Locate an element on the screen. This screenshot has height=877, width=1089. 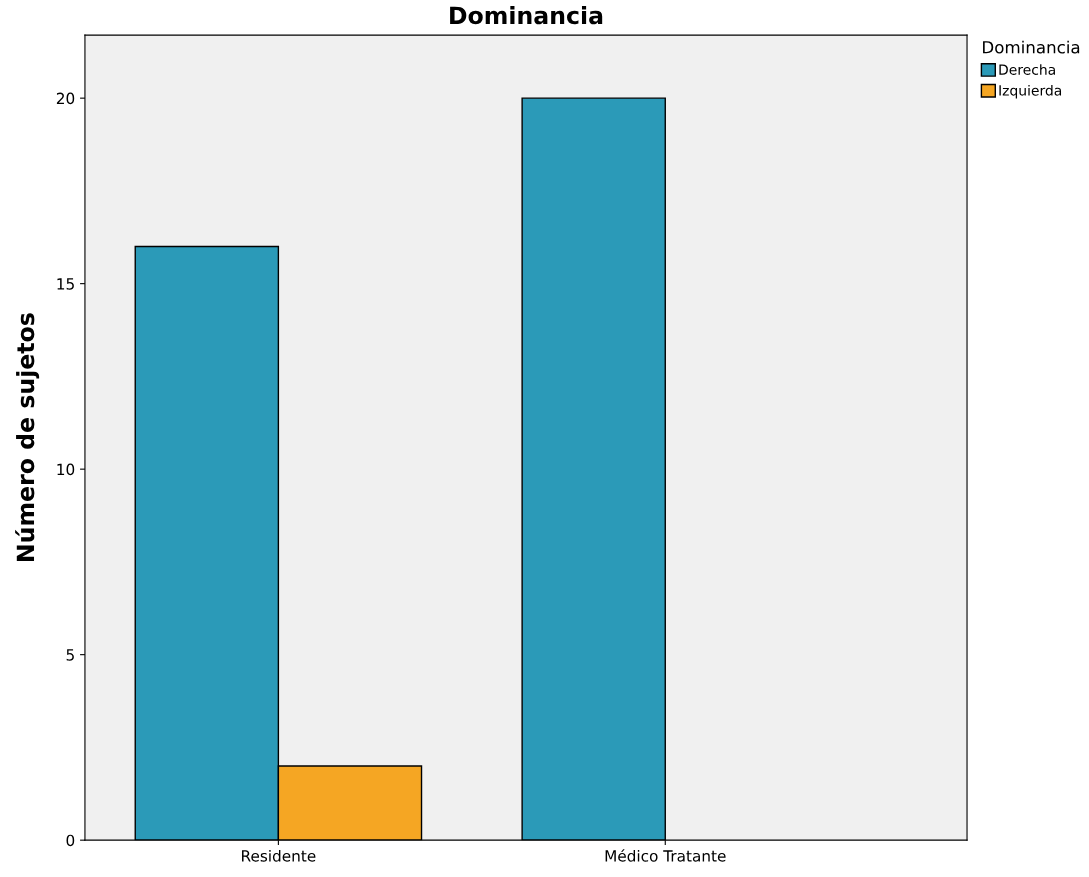
y-tick-label: 5 is located at coordinates (70, 655).